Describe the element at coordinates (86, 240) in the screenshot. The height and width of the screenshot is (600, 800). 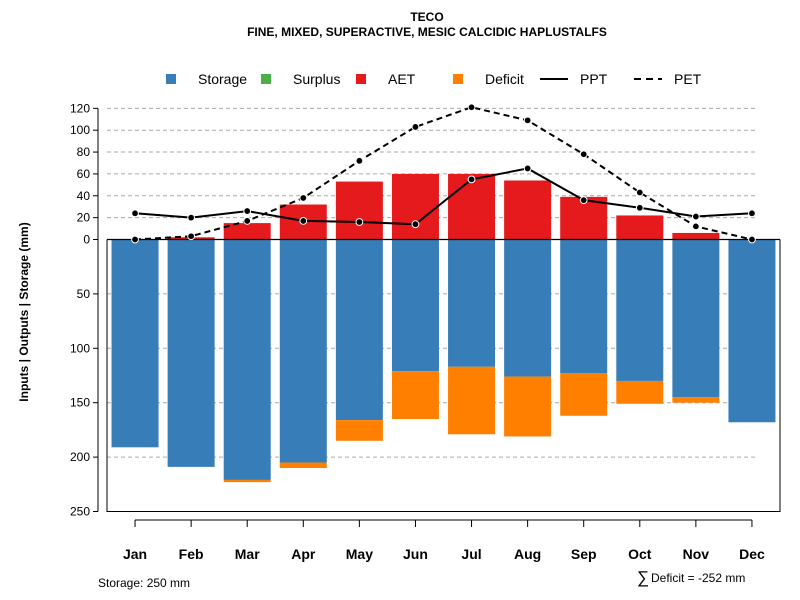
I see `y-tick-label: 0` at that location.